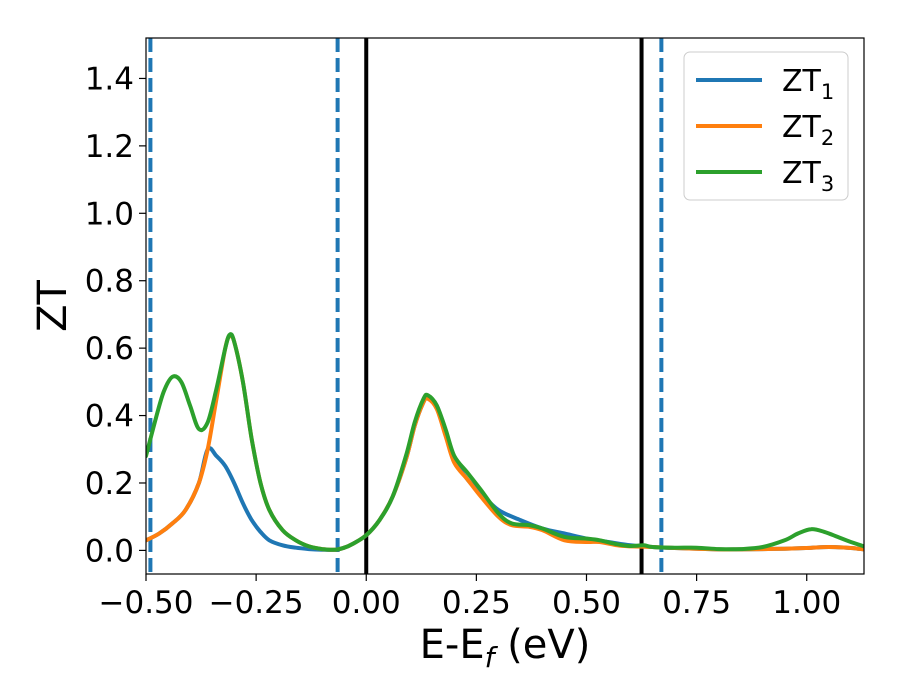 This screenshot has width=900, height=700. What do you see at coordinates (109, 349) in the screenshot?
I see `y-tick-label: 0.6` at bounding box center [109, 349].